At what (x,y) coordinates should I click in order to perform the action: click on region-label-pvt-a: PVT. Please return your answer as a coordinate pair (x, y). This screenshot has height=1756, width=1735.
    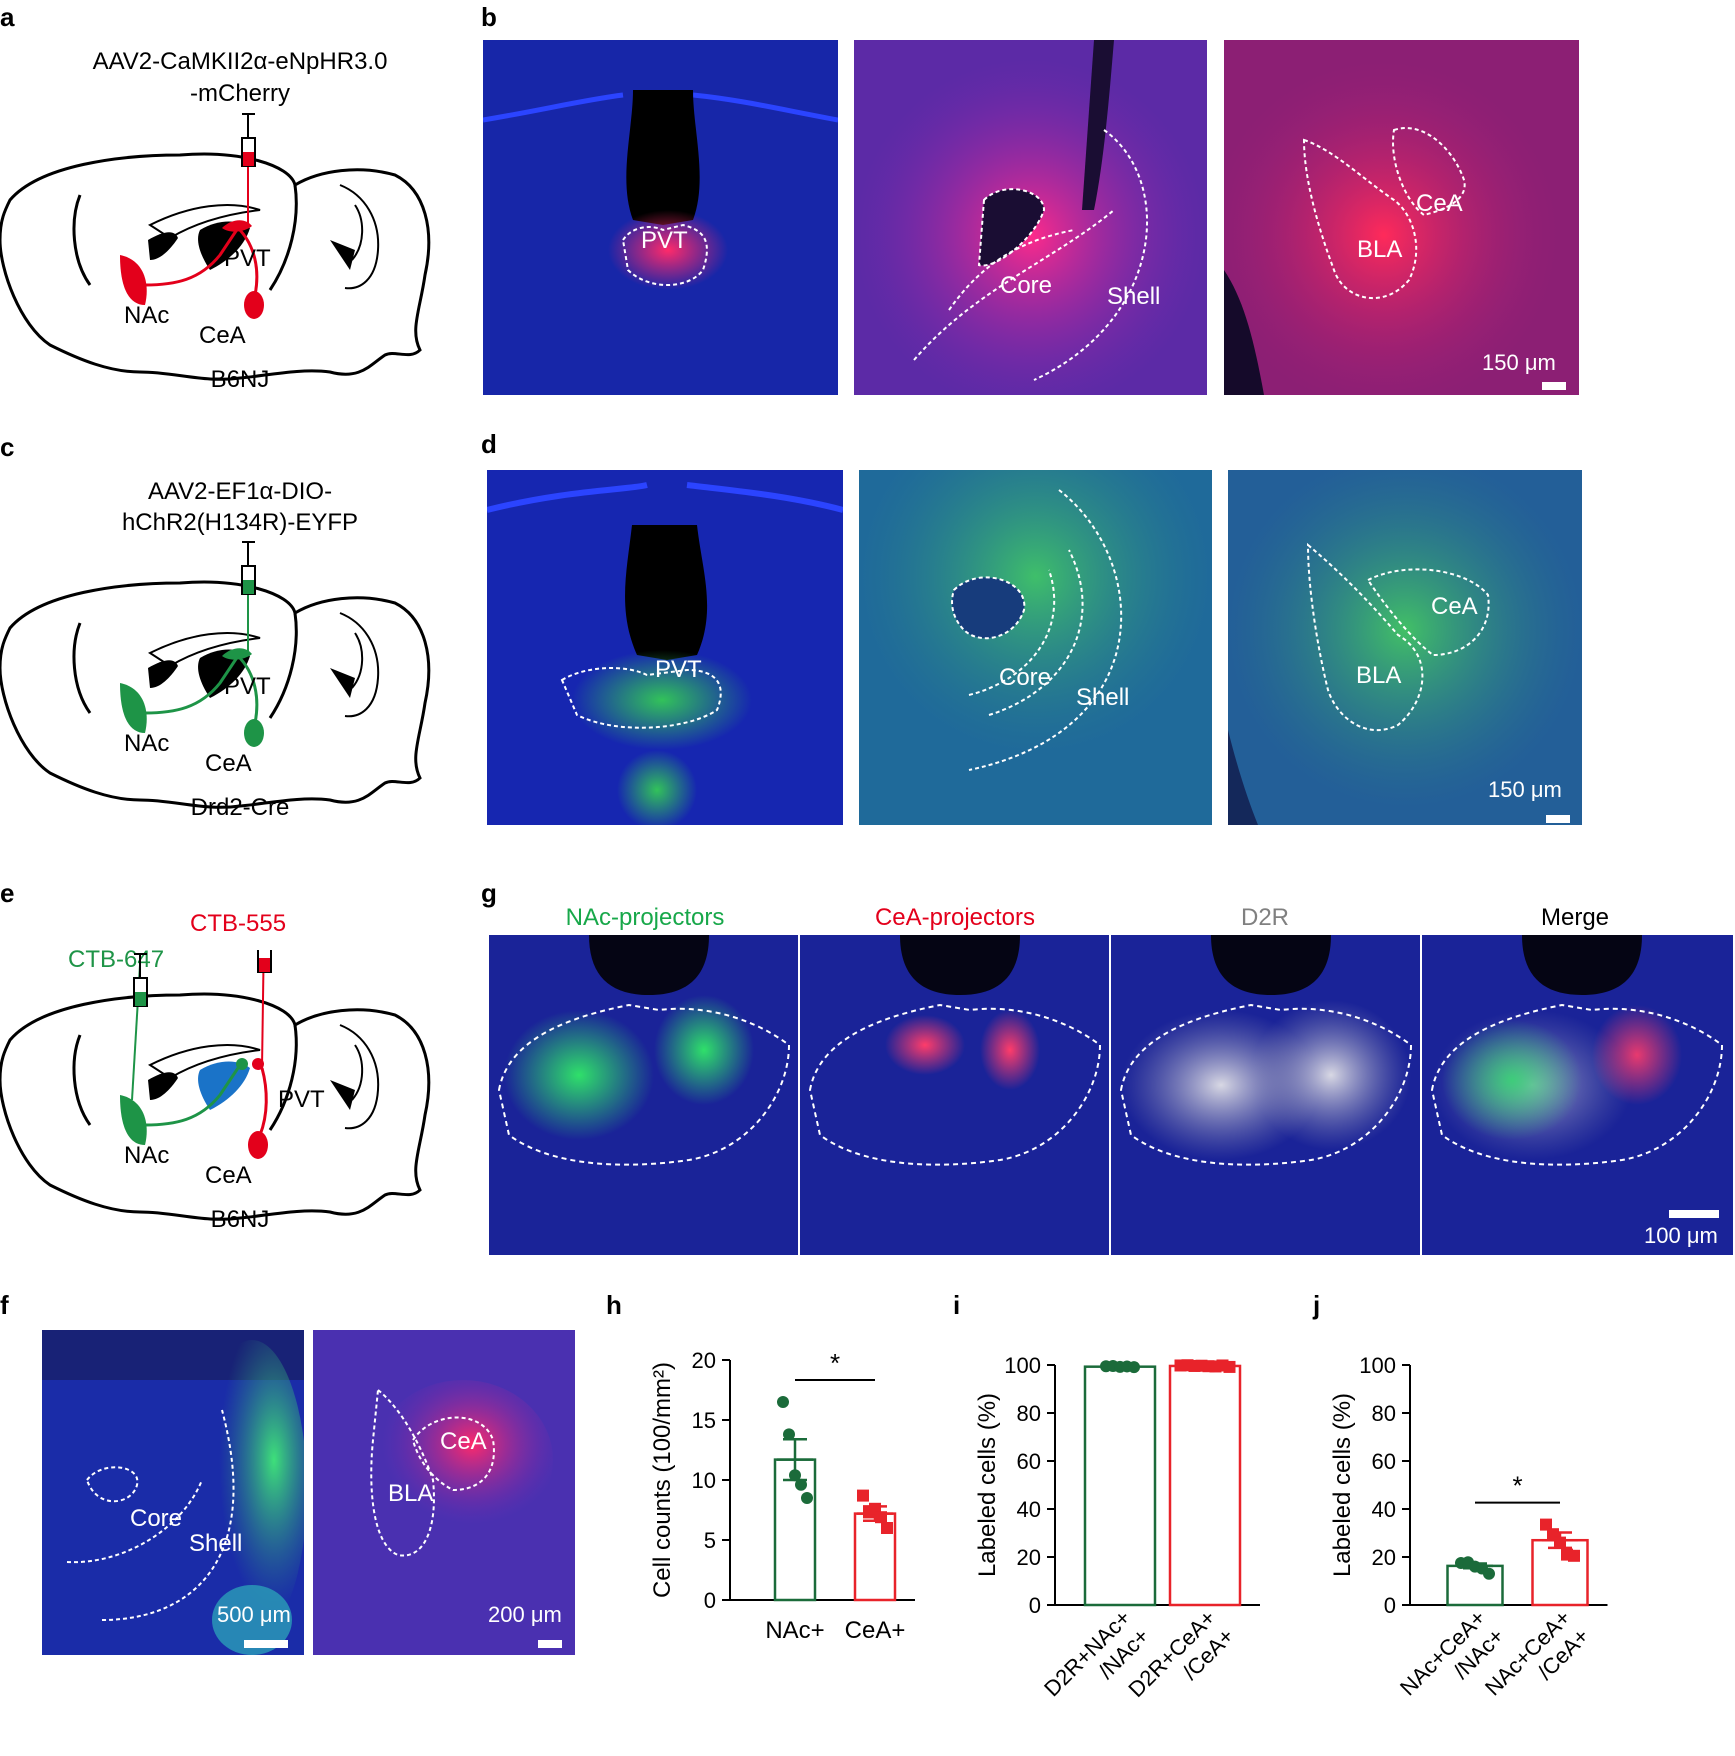
    Looking at the image, I should click on (247, 258).